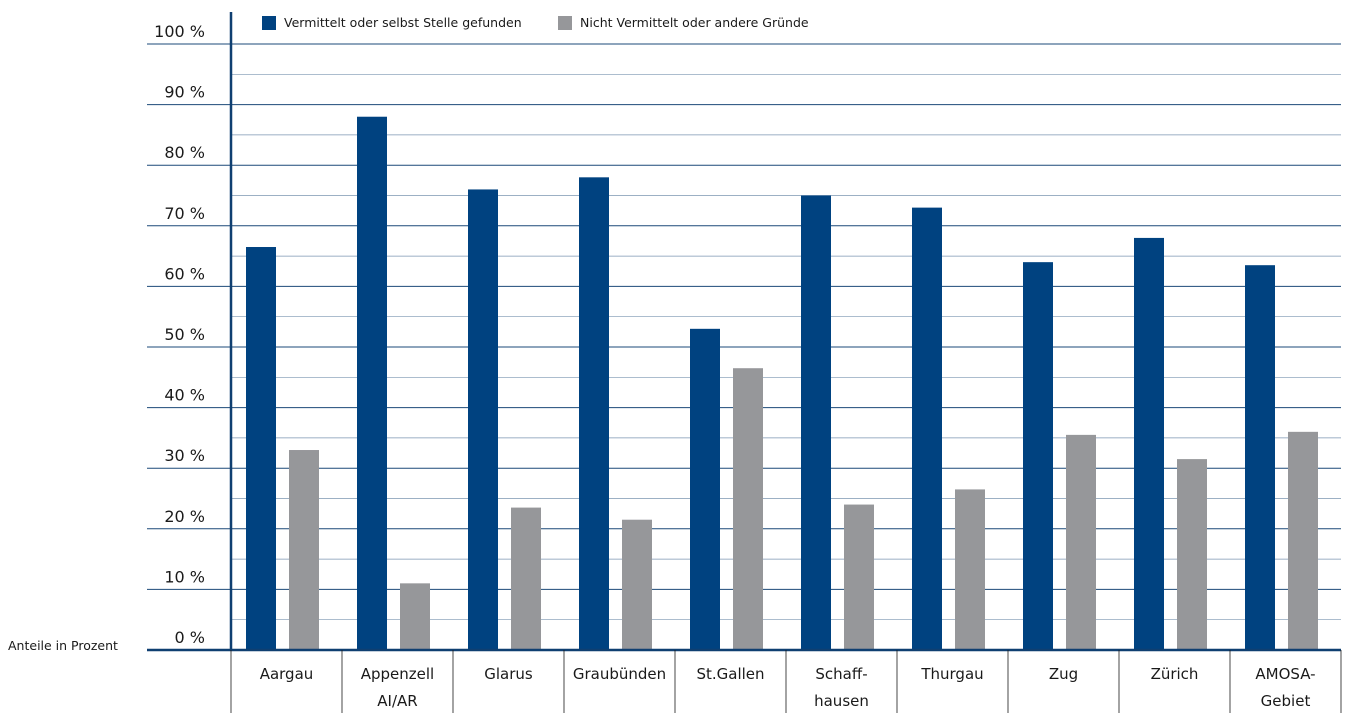  I want to click on y-axis-unit-label: Anteile in Prozent, so click(63, 645).